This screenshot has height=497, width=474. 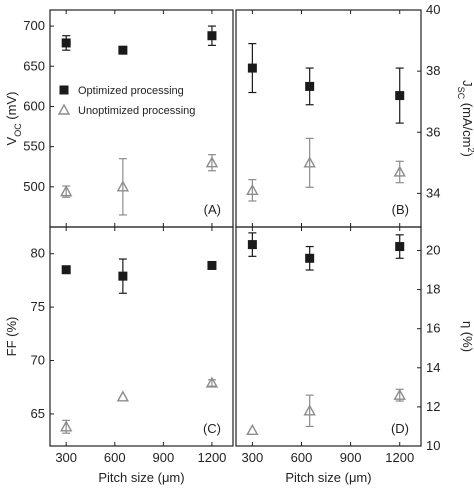 I want to click on y-tick-label: 14, so click(x=433, y=367).